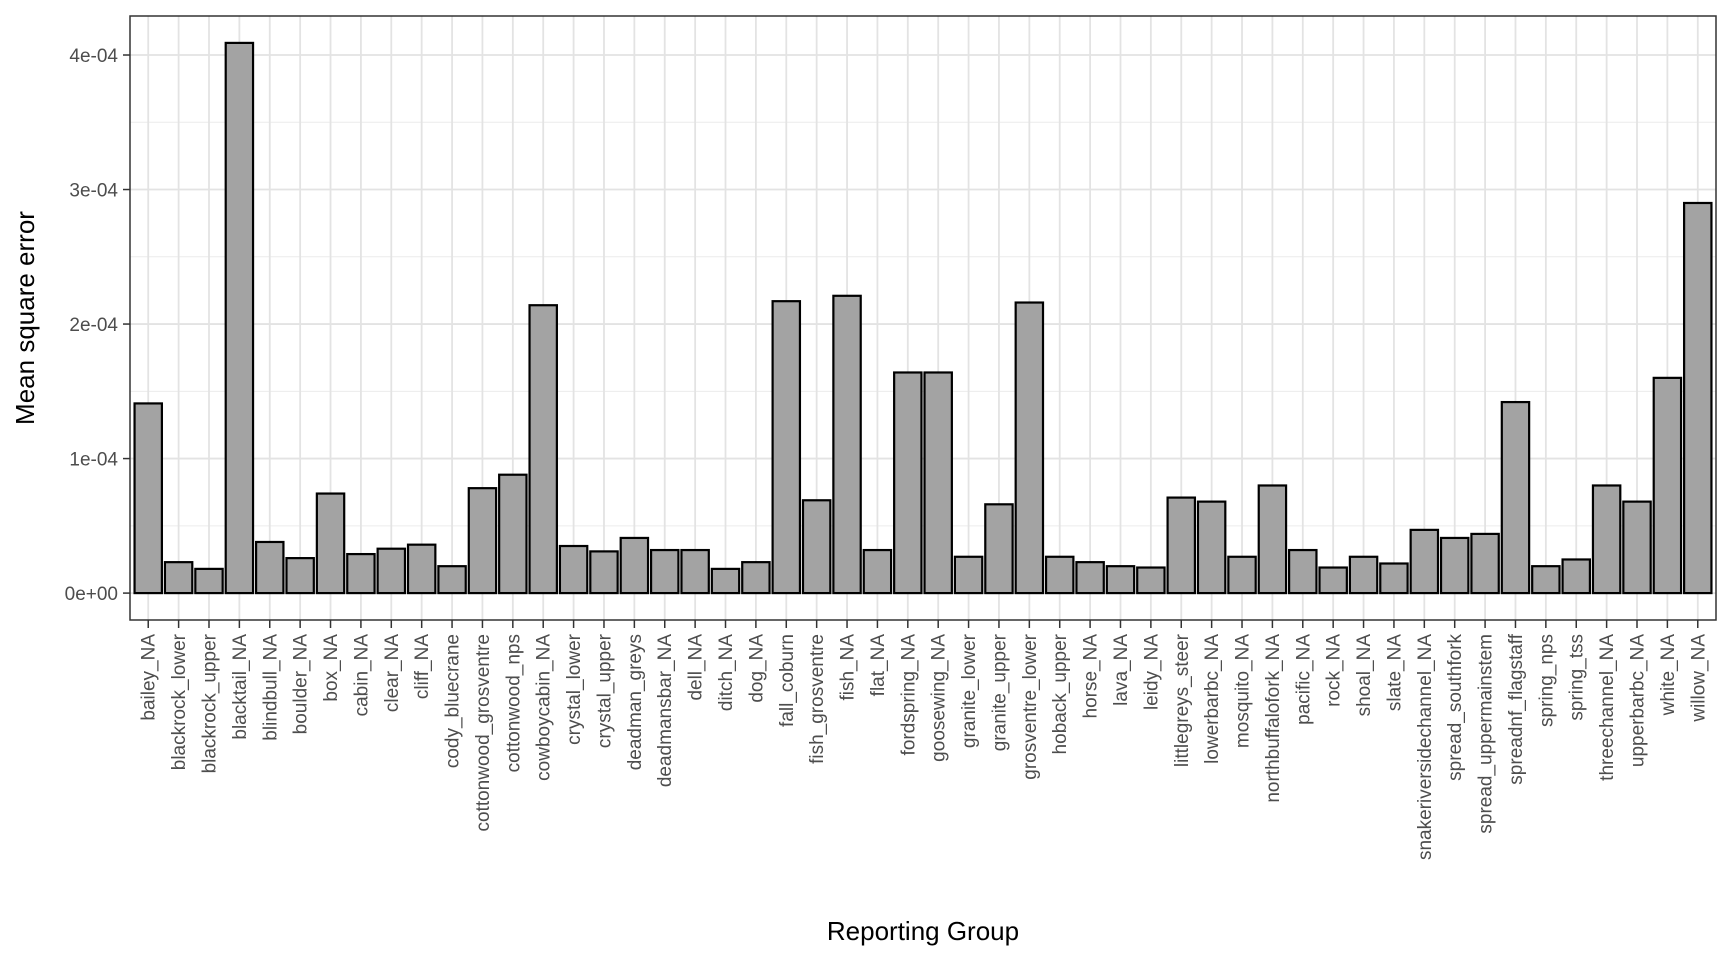  Describe the element at coordinates (1546, 680) in the screenshot. I see `x-tick-label: spring_nps` at that location.